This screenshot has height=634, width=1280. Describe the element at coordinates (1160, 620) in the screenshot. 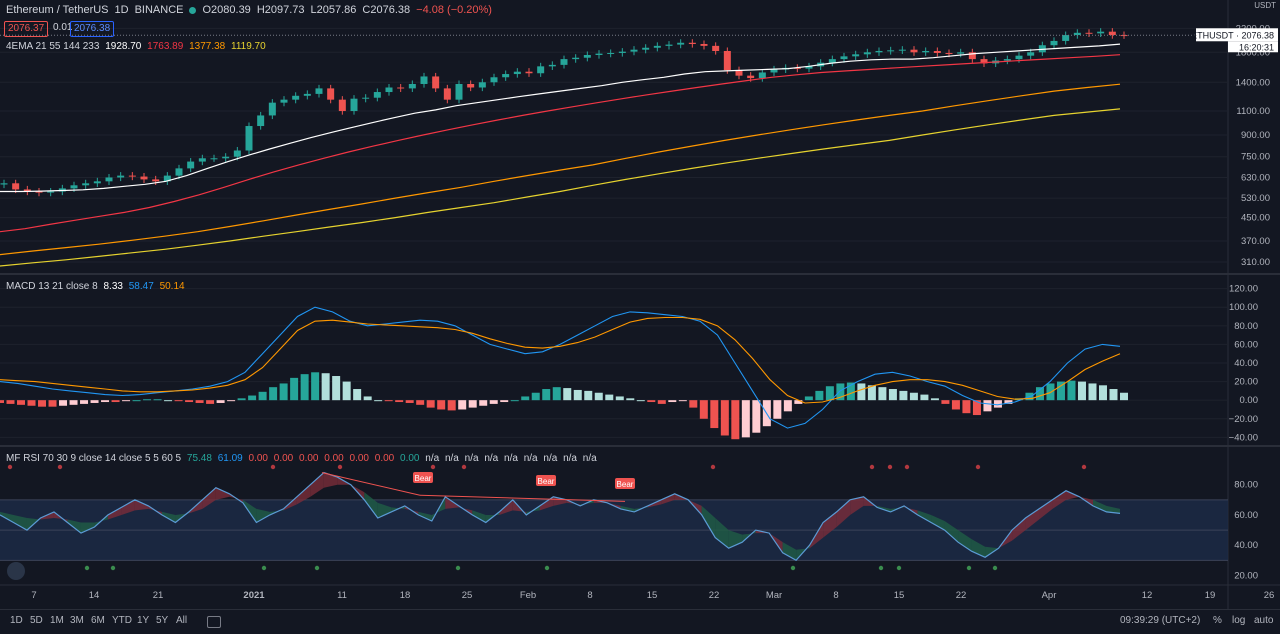

I see `clock-label: 09:39:29 (UTC+2)` at that location.